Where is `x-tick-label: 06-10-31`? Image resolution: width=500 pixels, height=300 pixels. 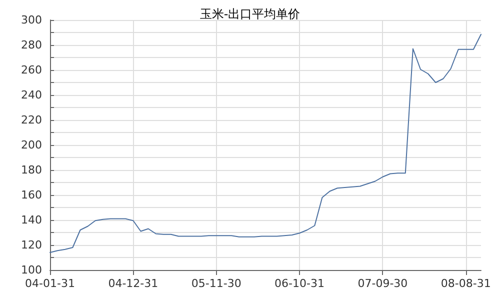
x-tick-label: 06-10-31 is located at coordinates (299, 283).